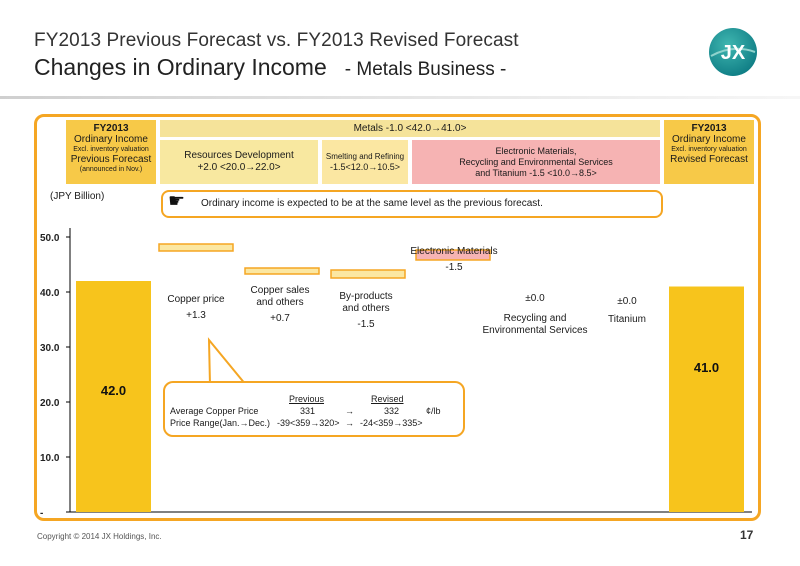 The image size is (800, 566). I want to click on callout-row1-unit: ¢/lb, so click(433, 411).